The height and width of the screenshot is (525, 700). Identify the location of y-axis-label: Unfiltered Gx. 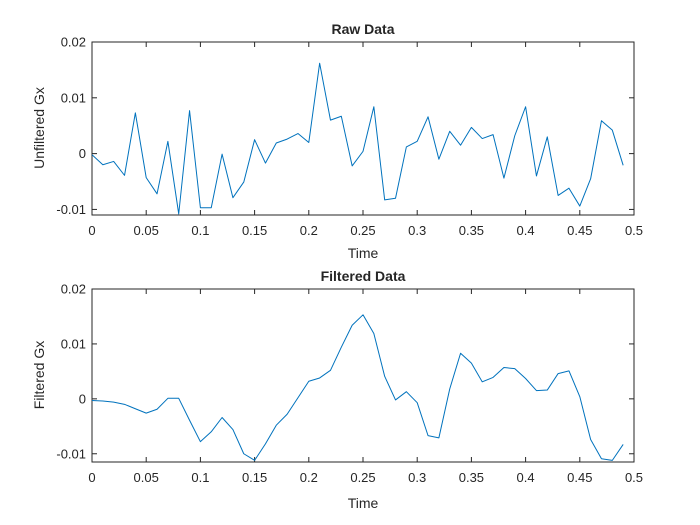
(39, 128).